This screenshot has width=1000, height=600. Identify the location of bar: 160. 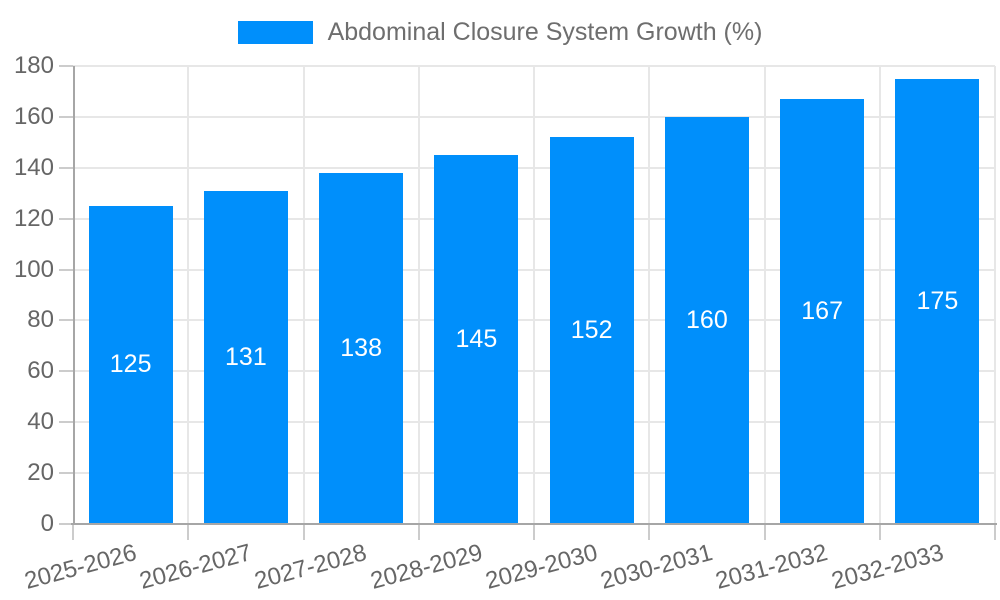
(706, 320).